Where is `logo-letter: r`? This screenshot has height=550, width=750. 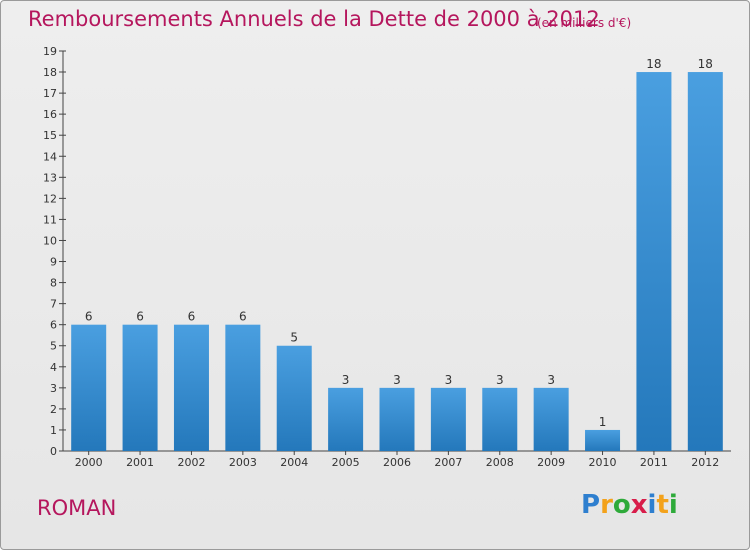 logo-letter: r is located at coordinates (606, 505).